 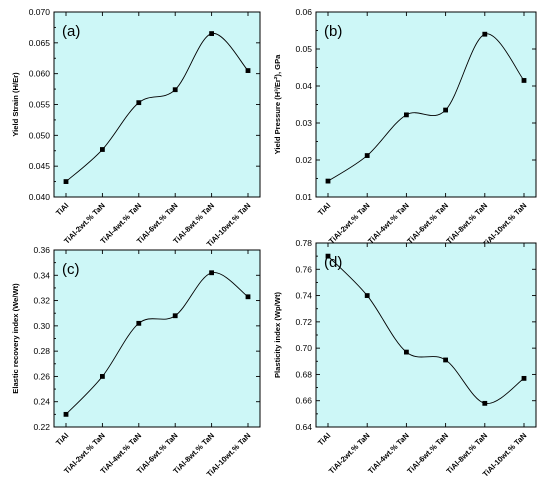 I want to click on y-tick-label: 0.03, so click(x=303, y=123).